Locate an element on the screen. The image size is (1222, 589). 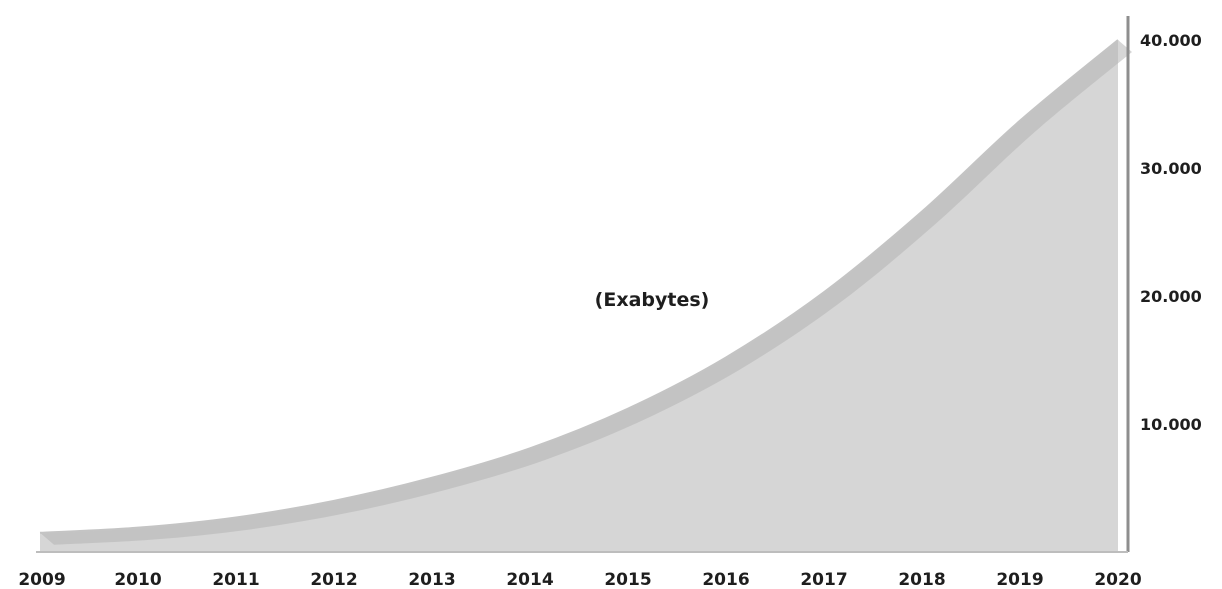
x-tick-label: 2019 is located at coordinates (1019, 579).